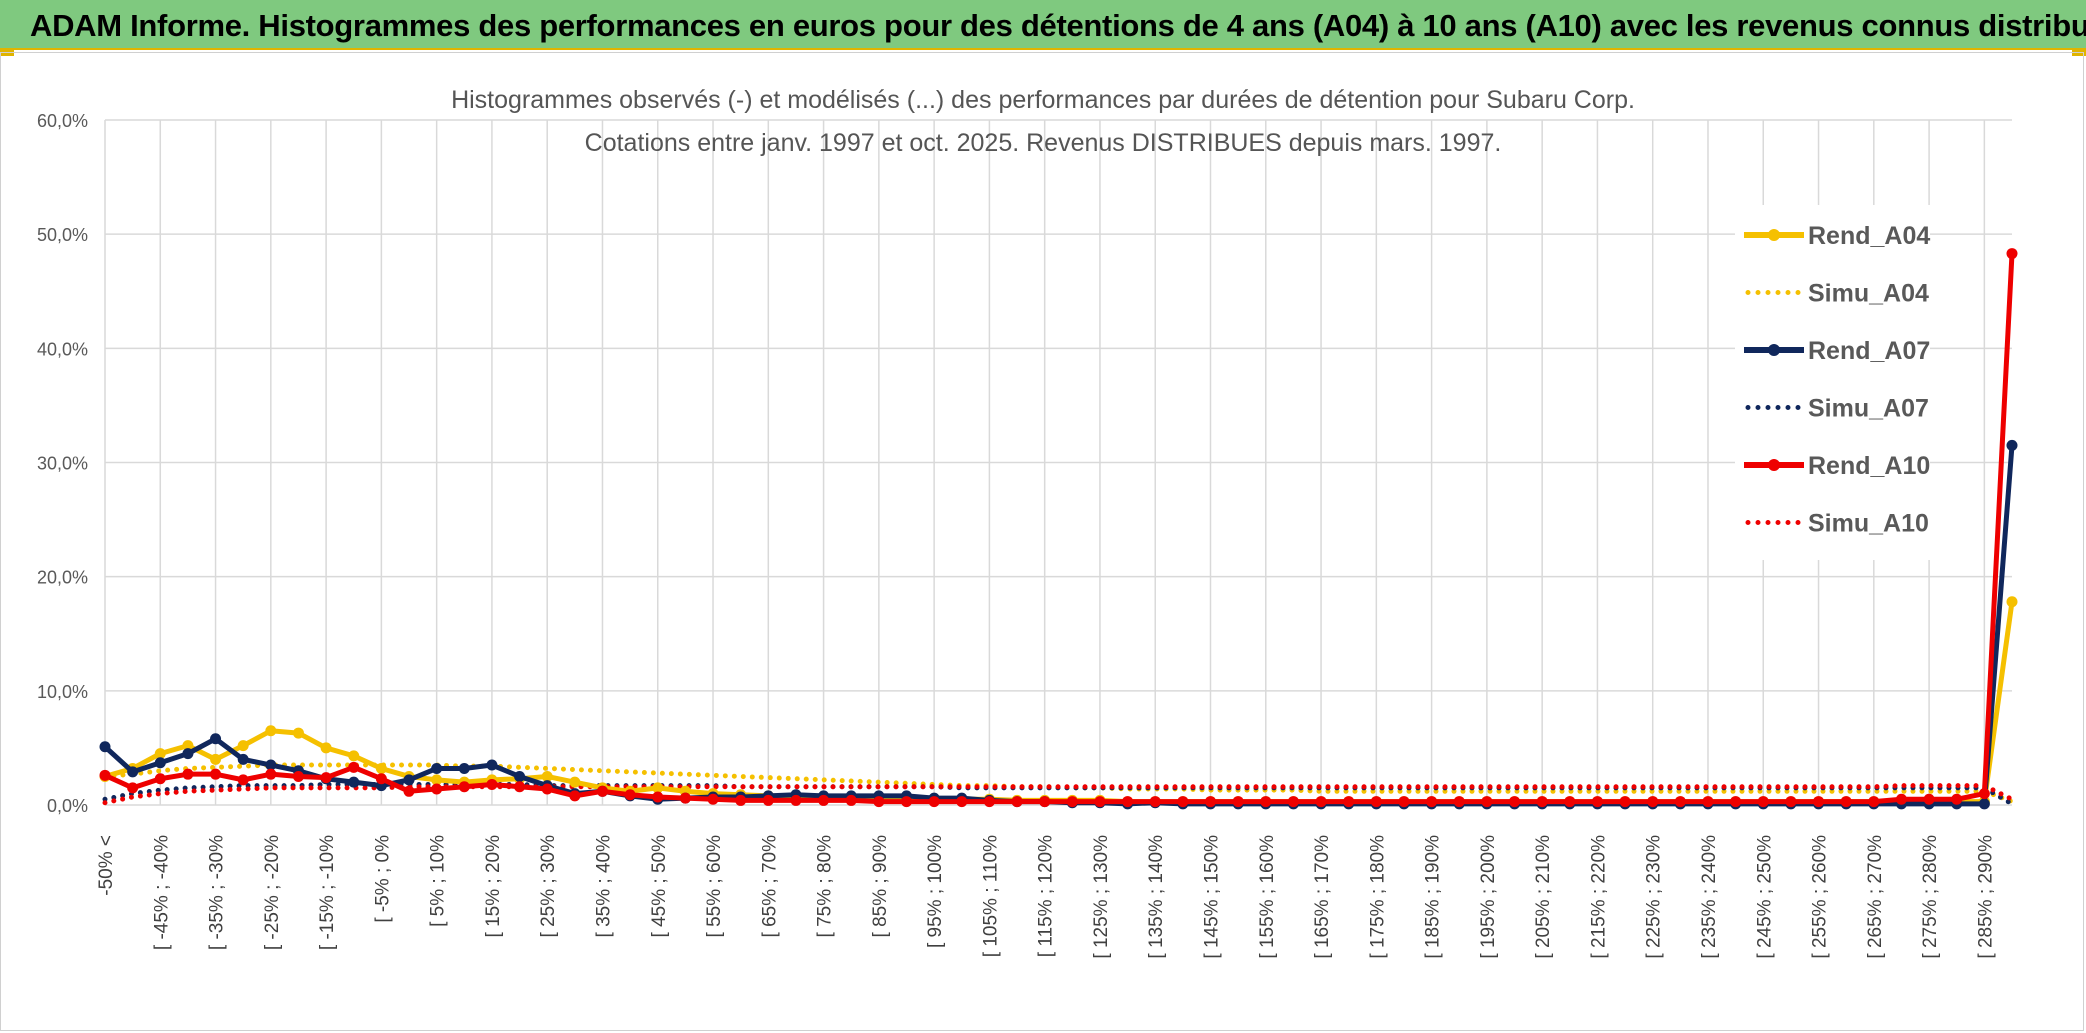  What do you see at coordinates (1868, 294) in the screenshot?
I see `legend-label: Simu_A04` at bounding box center [1868, 294].